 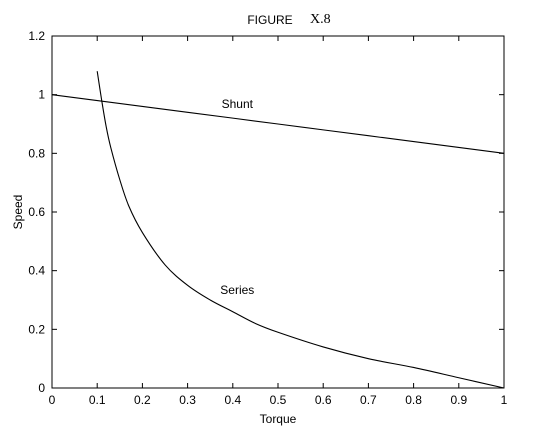 What do you see at coordinates (368, 400) in the screenshot?
I see `x-tick-label: 0.7` at bounding box center [368, 400].